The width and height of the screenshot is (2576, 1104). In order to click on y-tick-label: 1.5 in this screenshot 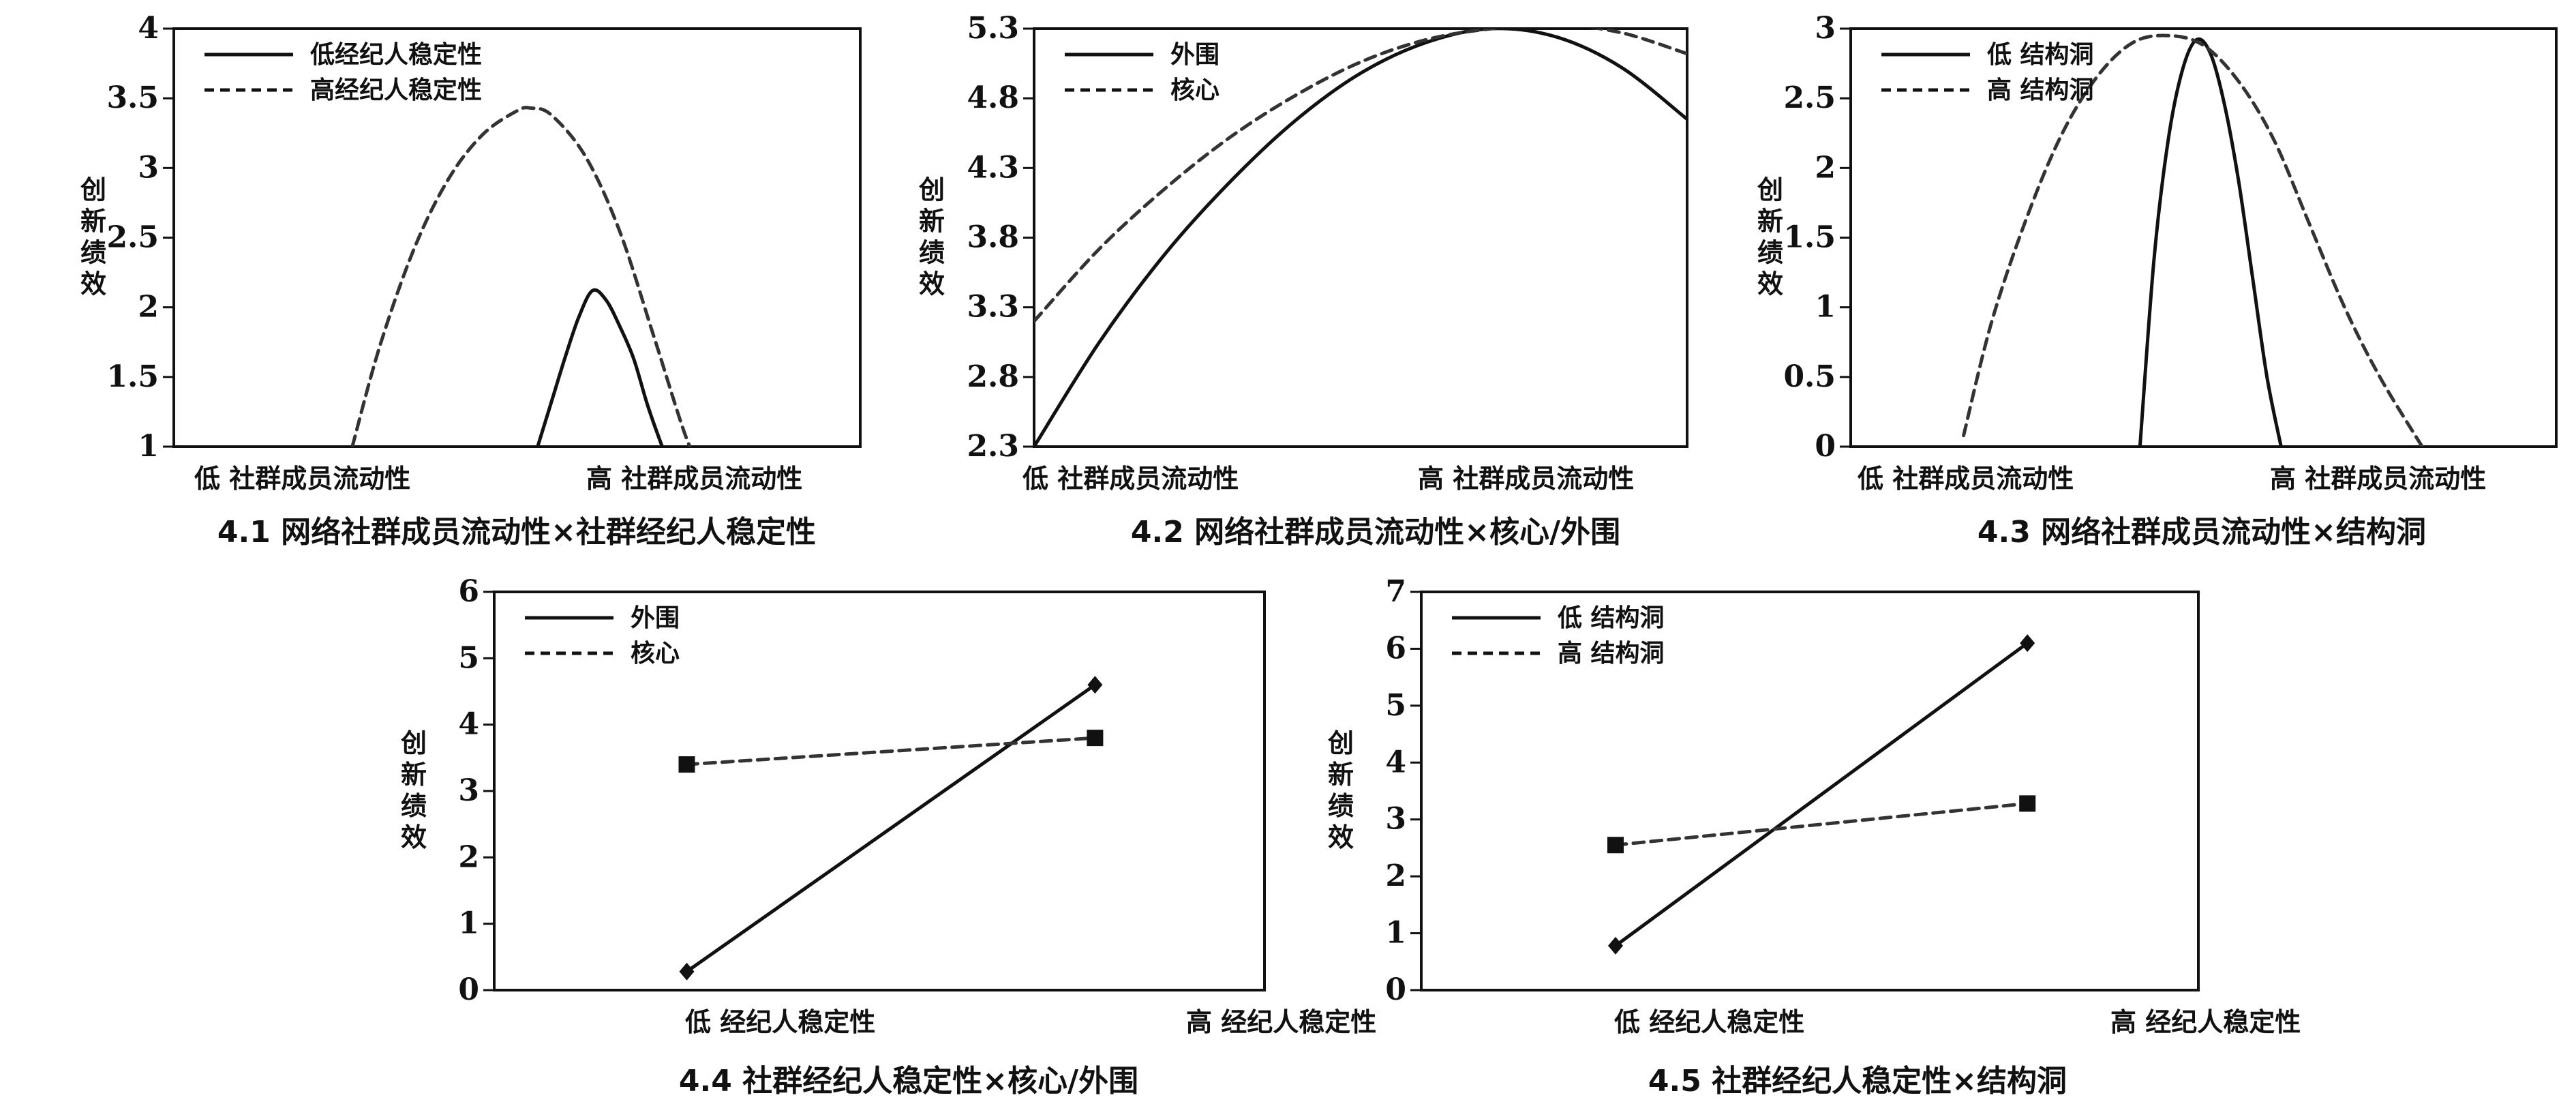, I will do `click(1810, 237)`.